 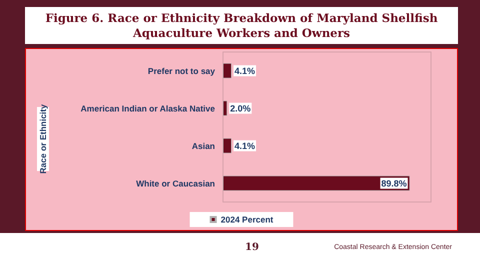 What do you see at coordinates (148, 108) in the screenshot?
I see `y-tick-label: American Indian or Alaska Native` at bounding box center [148, 108].